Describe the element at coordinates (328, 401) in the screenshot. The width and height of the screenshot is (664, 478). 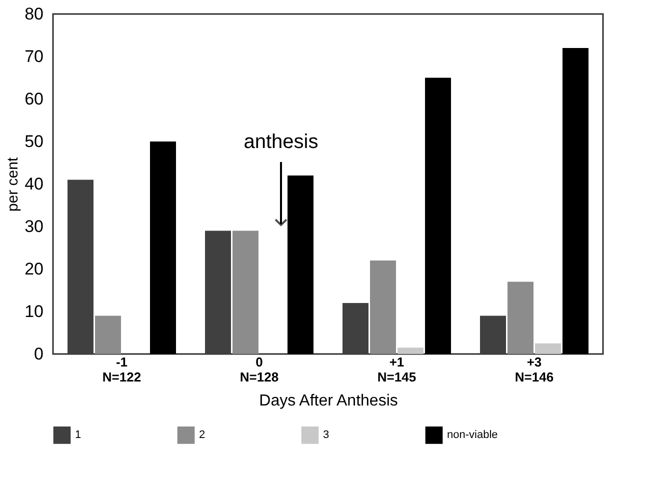
I see `x-axis-title: Days After Anthesis` at that location.